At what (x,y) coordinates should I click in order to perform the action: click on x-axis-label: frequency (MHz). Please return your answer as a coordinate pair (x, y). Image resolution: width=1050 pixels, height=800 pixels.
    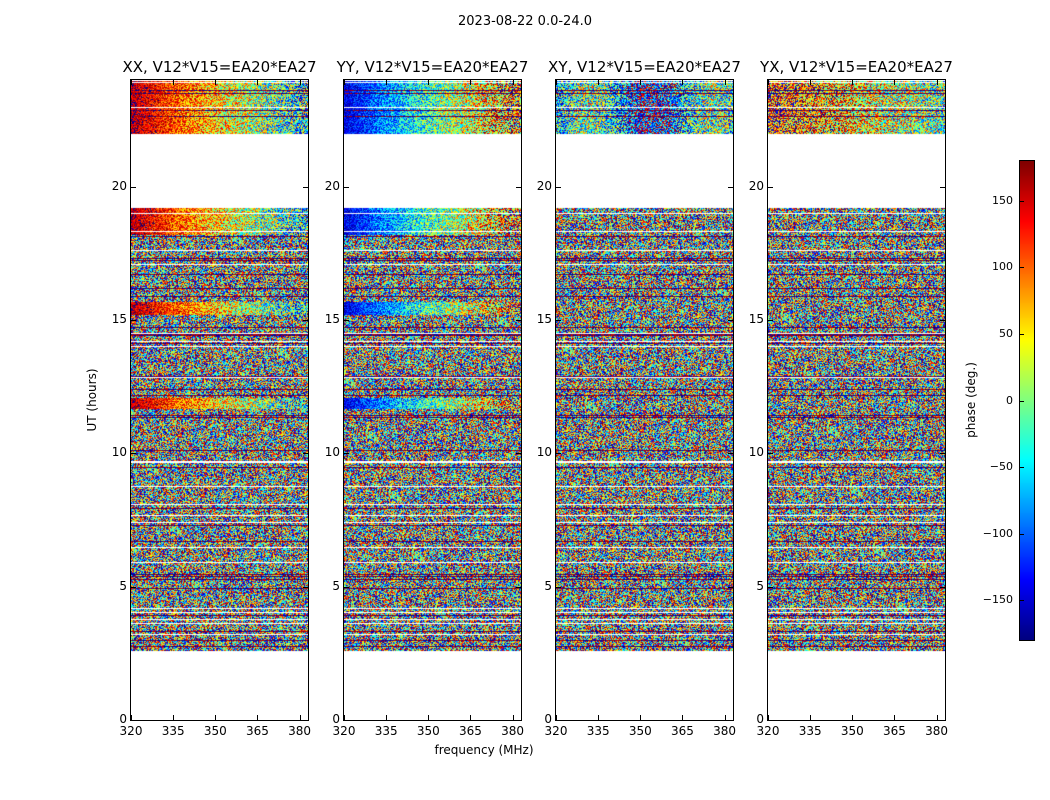
    Looking at the image, I should click on (484, 750).